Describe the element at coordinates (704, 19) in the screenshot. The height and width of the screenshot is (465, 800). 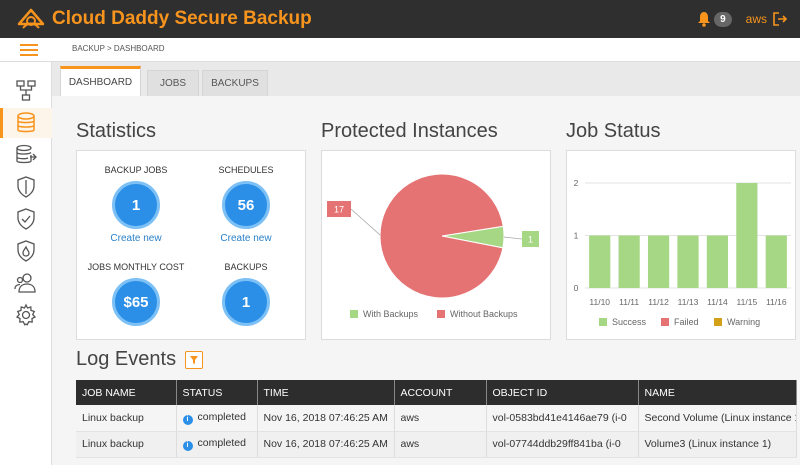
I see `bell-icon` at that location.